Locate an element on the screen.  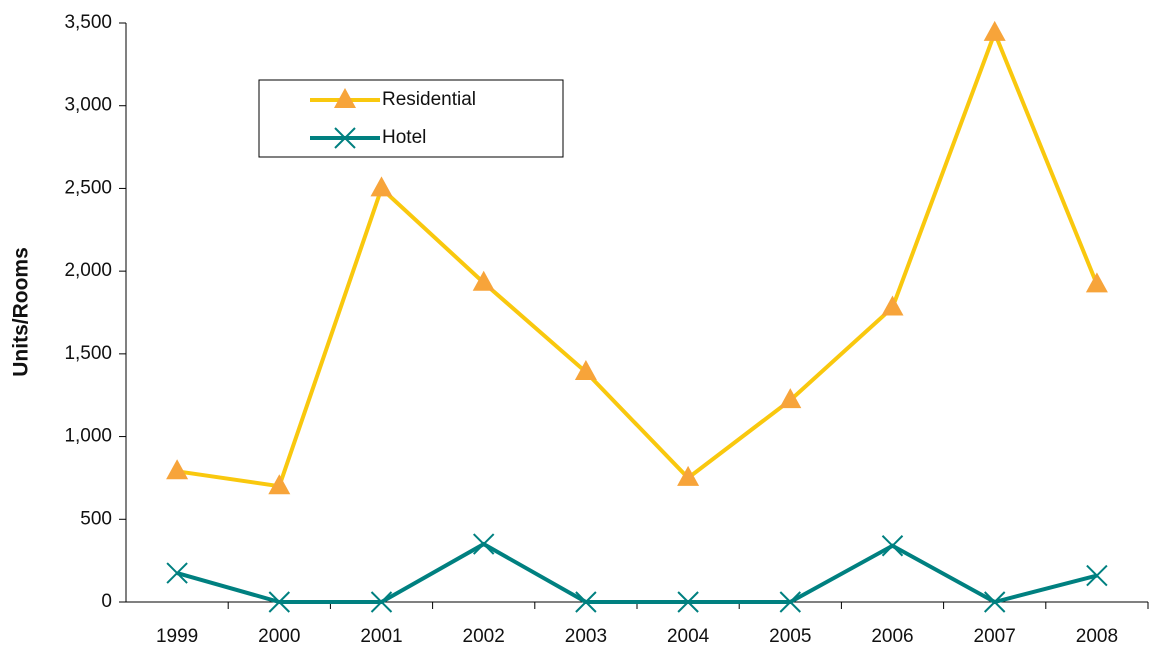
x-tick-label: 2000 is located at coordinates (279, 636).